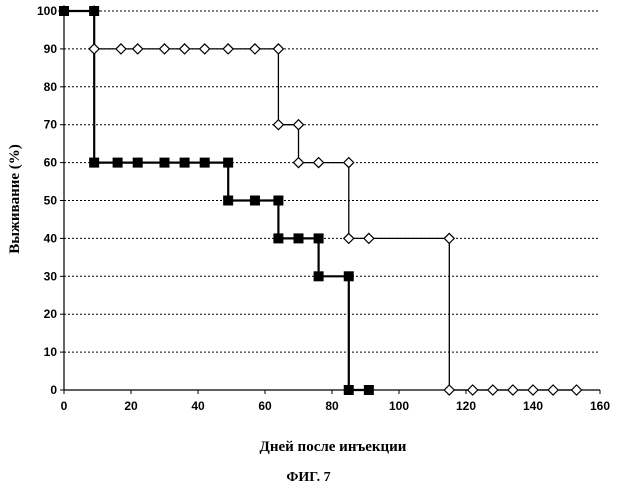  Describe the element at coordinates (51, 125) in the screenshot. I see `y-tick-label: 70` at that location.